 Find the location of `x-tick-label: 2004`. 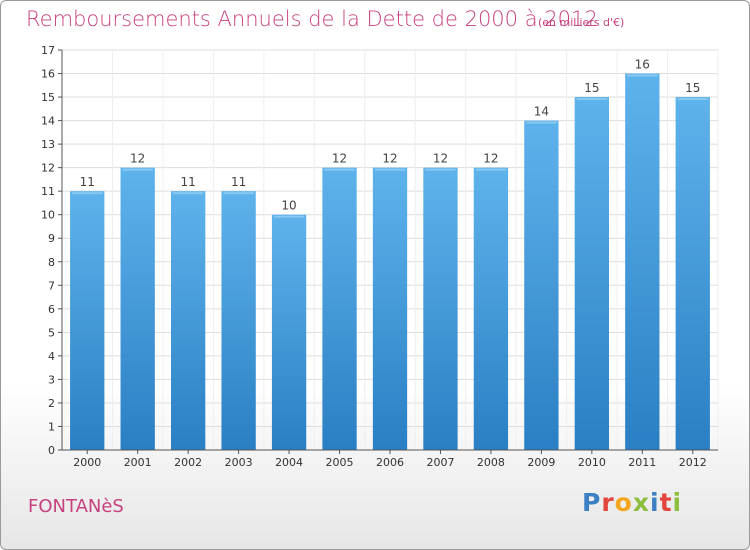

x-tick-label: 2004 is located at coordinates (289, 462).